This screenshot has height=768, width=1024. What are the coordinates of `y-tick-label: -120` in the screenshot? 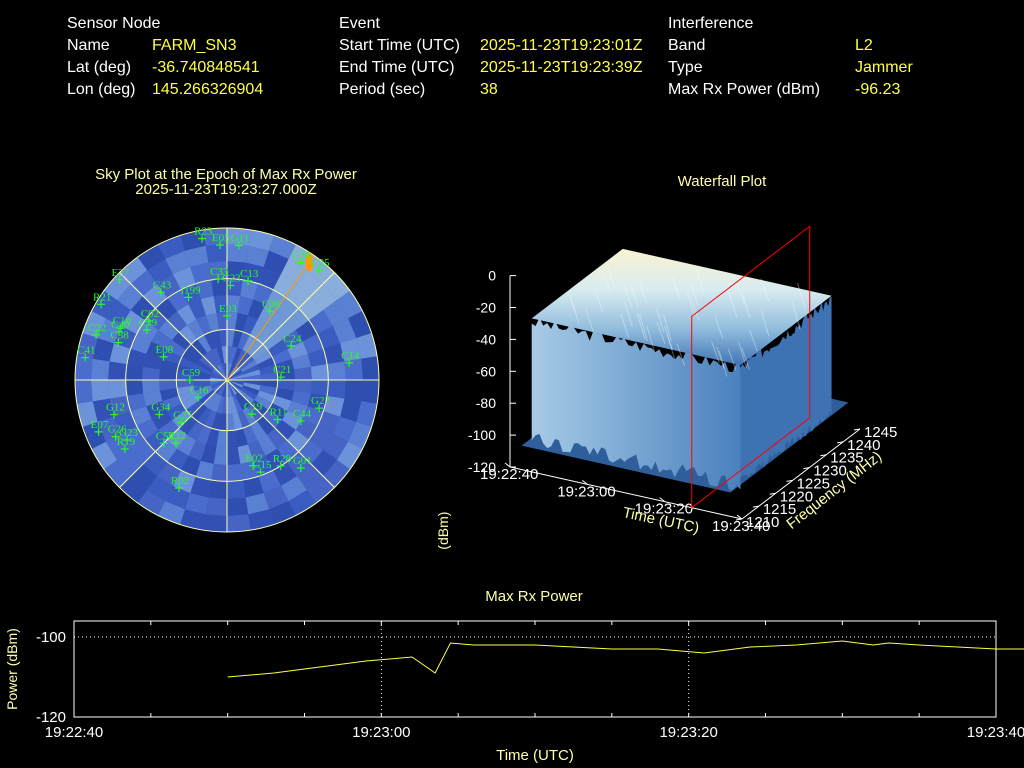 It's located at (51, 717).